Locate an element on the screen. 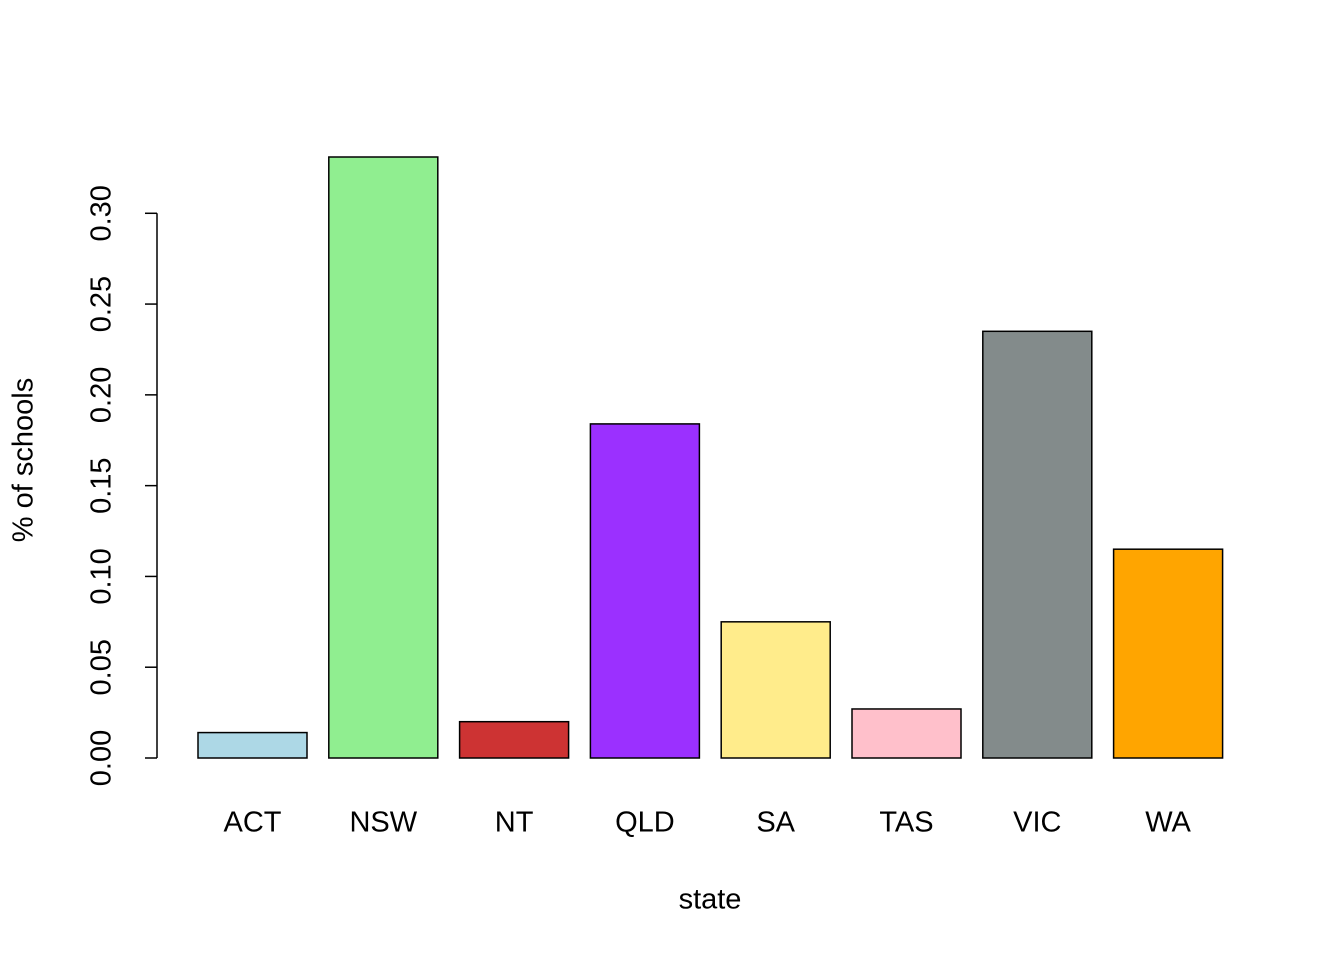 This screenshot has width=1344, height=960. x-tick-label: QLD is located at coordinates (645, 823).